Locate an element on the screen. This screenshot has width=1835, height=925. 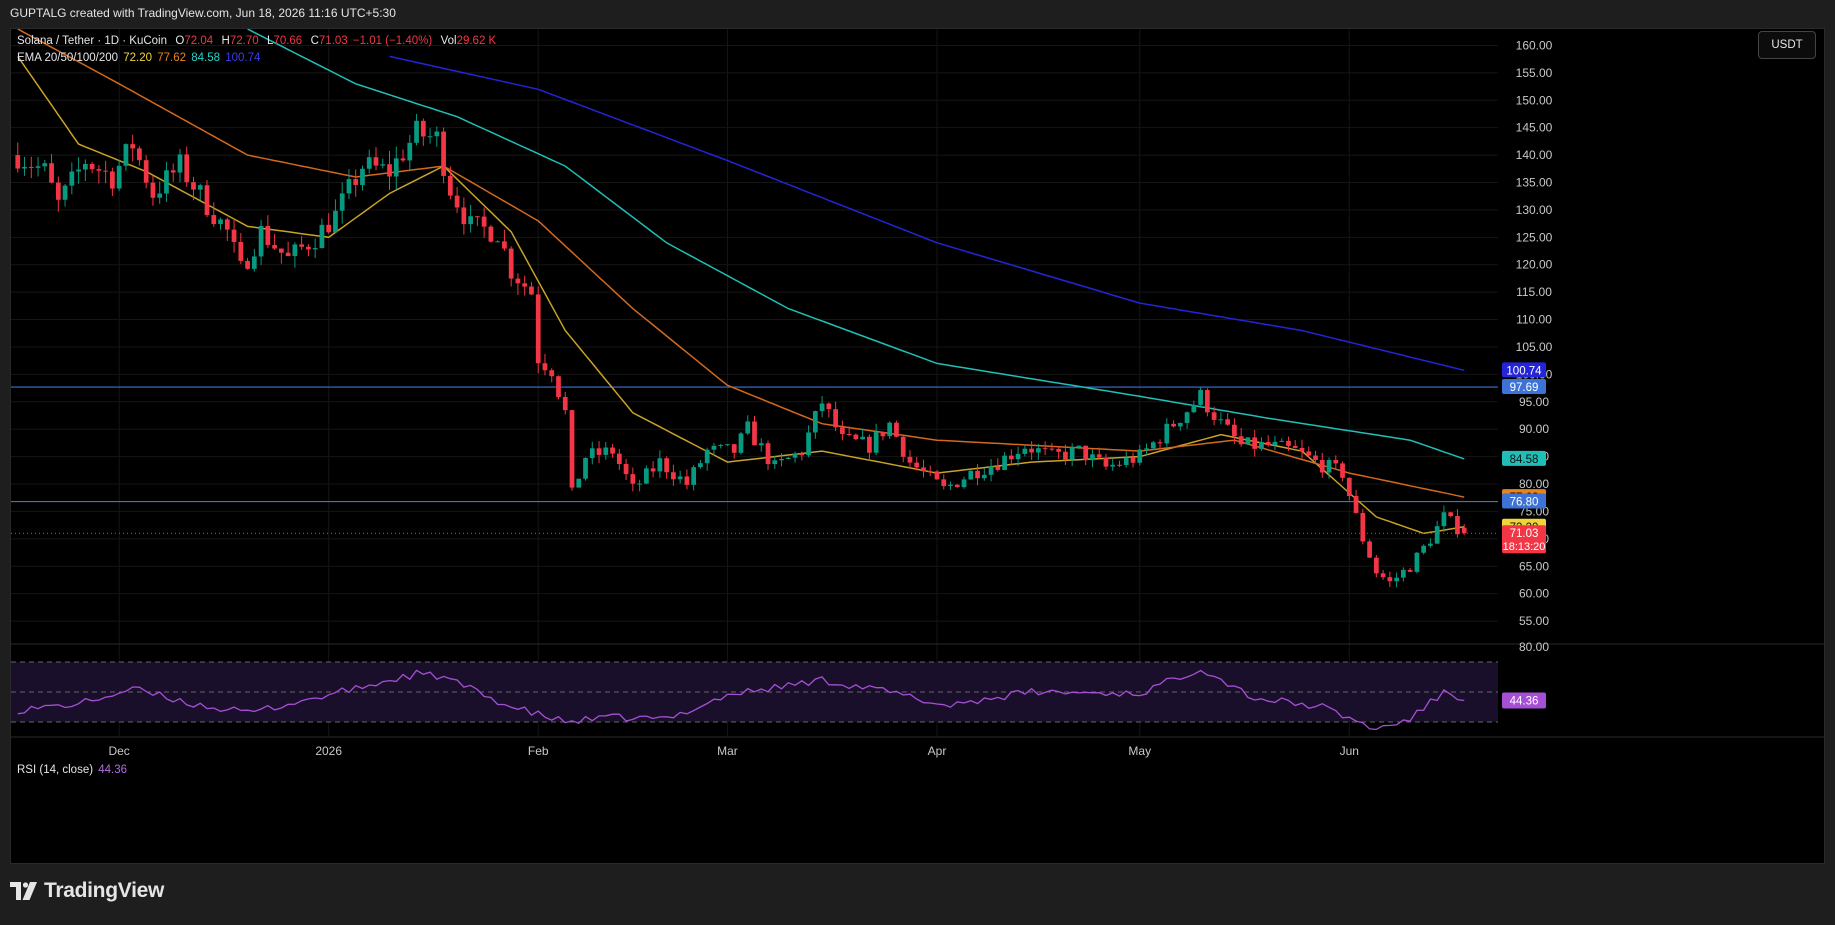
time-tick-label: Dec is located at coordinates (118, 751).